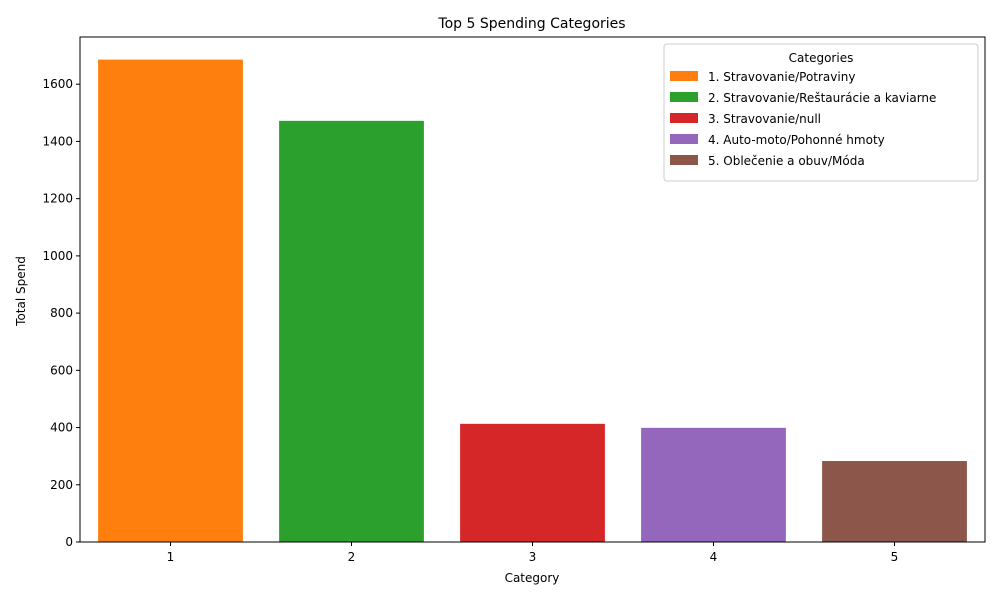  Describe the element at coordinates (61, 485) in the screenshot. I see `y-tick-label: 200` at that location.